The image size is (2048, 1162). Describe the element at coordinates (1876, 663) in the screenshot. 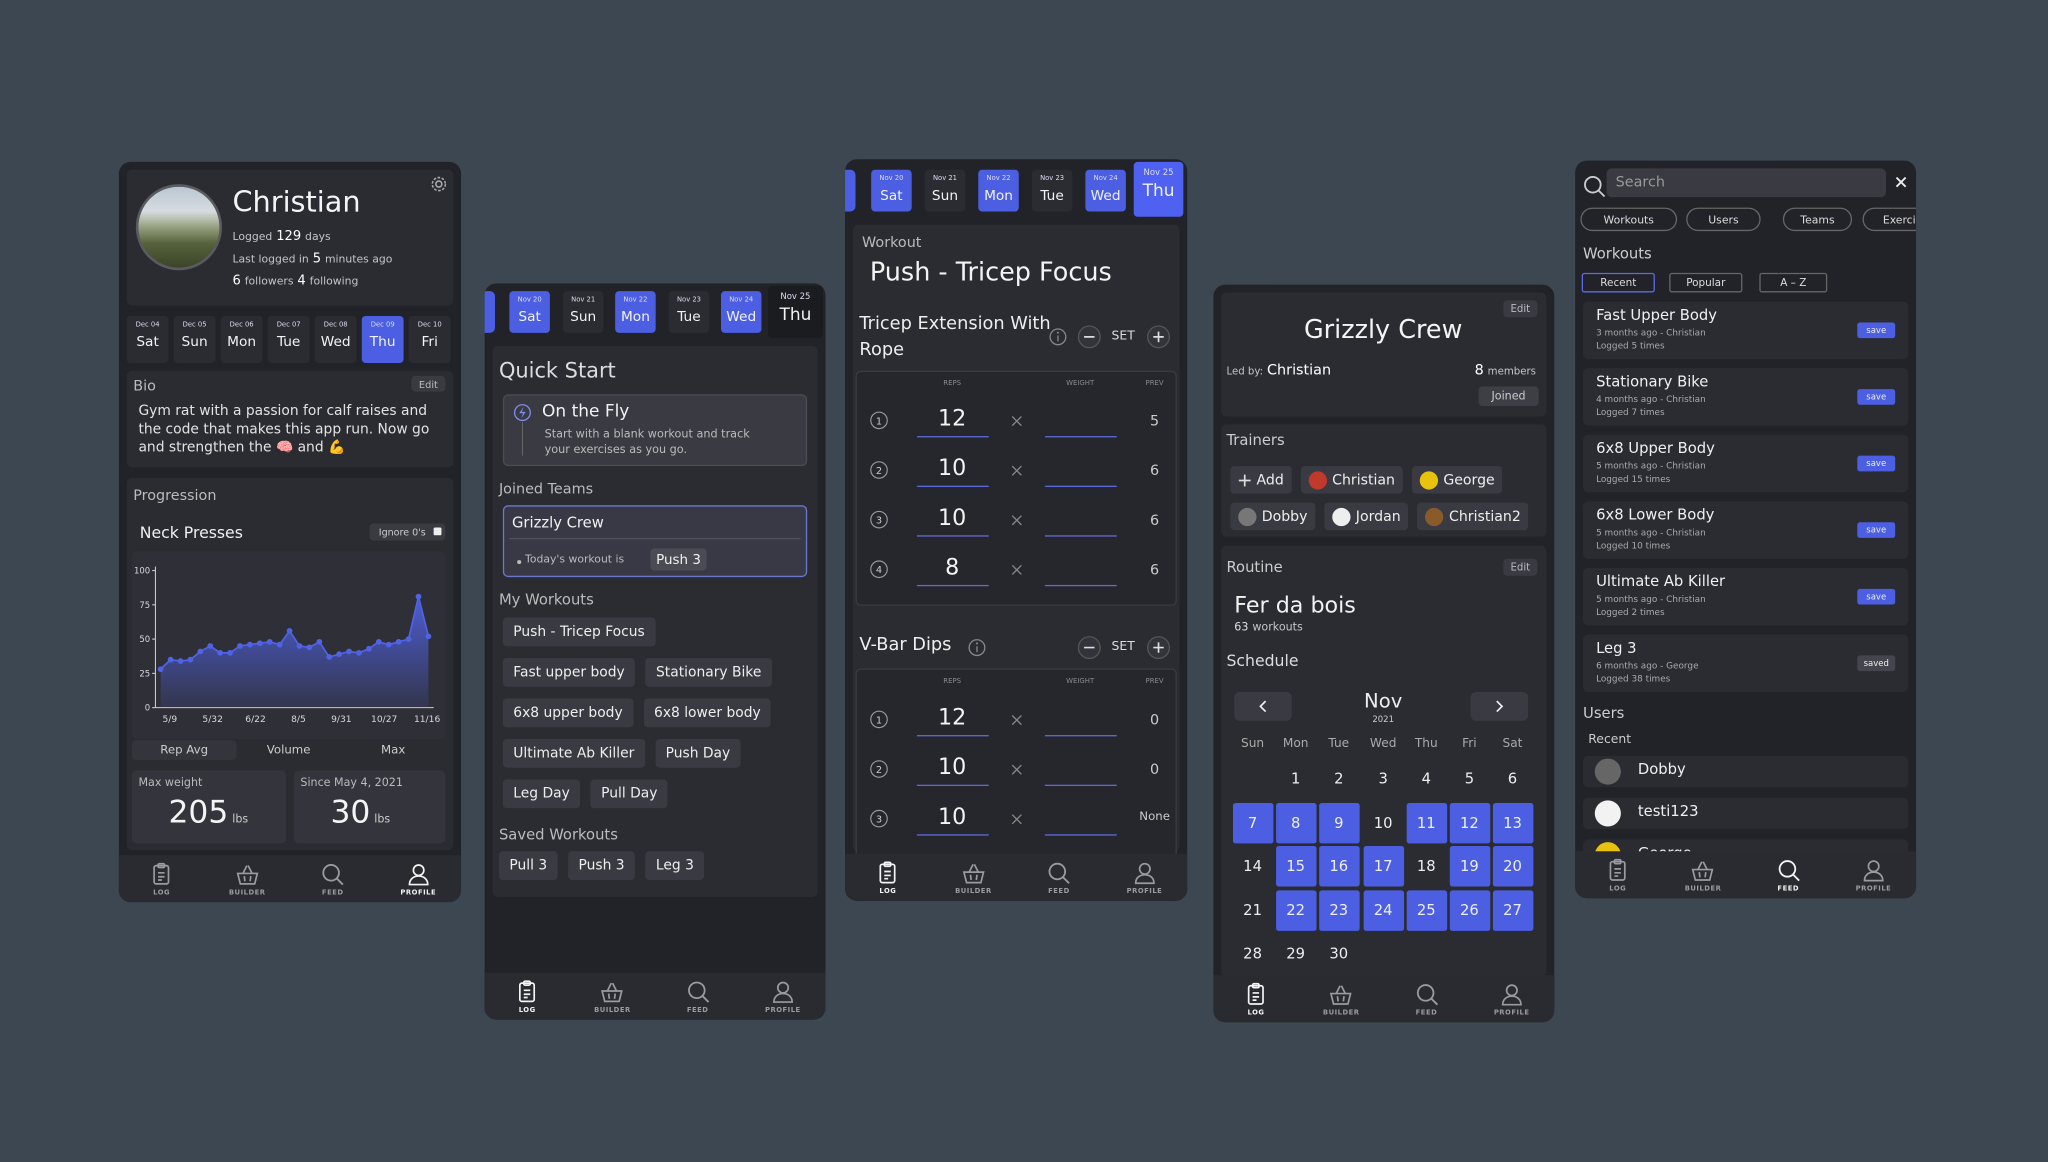

I see `save-button: saved` at that location.